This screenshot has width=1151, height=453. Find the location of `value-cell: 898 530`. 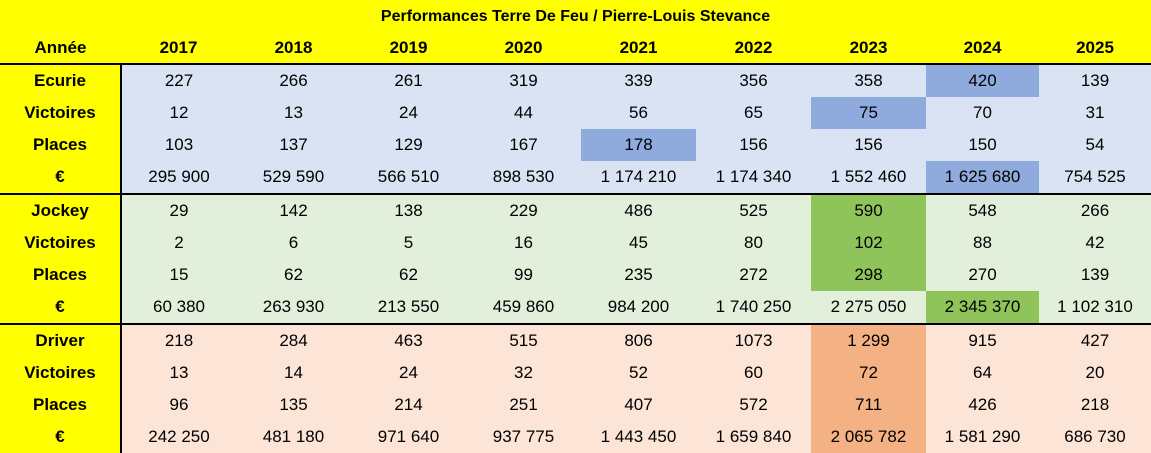

value-cell: 898 530 is located at coordinates (523, 177).